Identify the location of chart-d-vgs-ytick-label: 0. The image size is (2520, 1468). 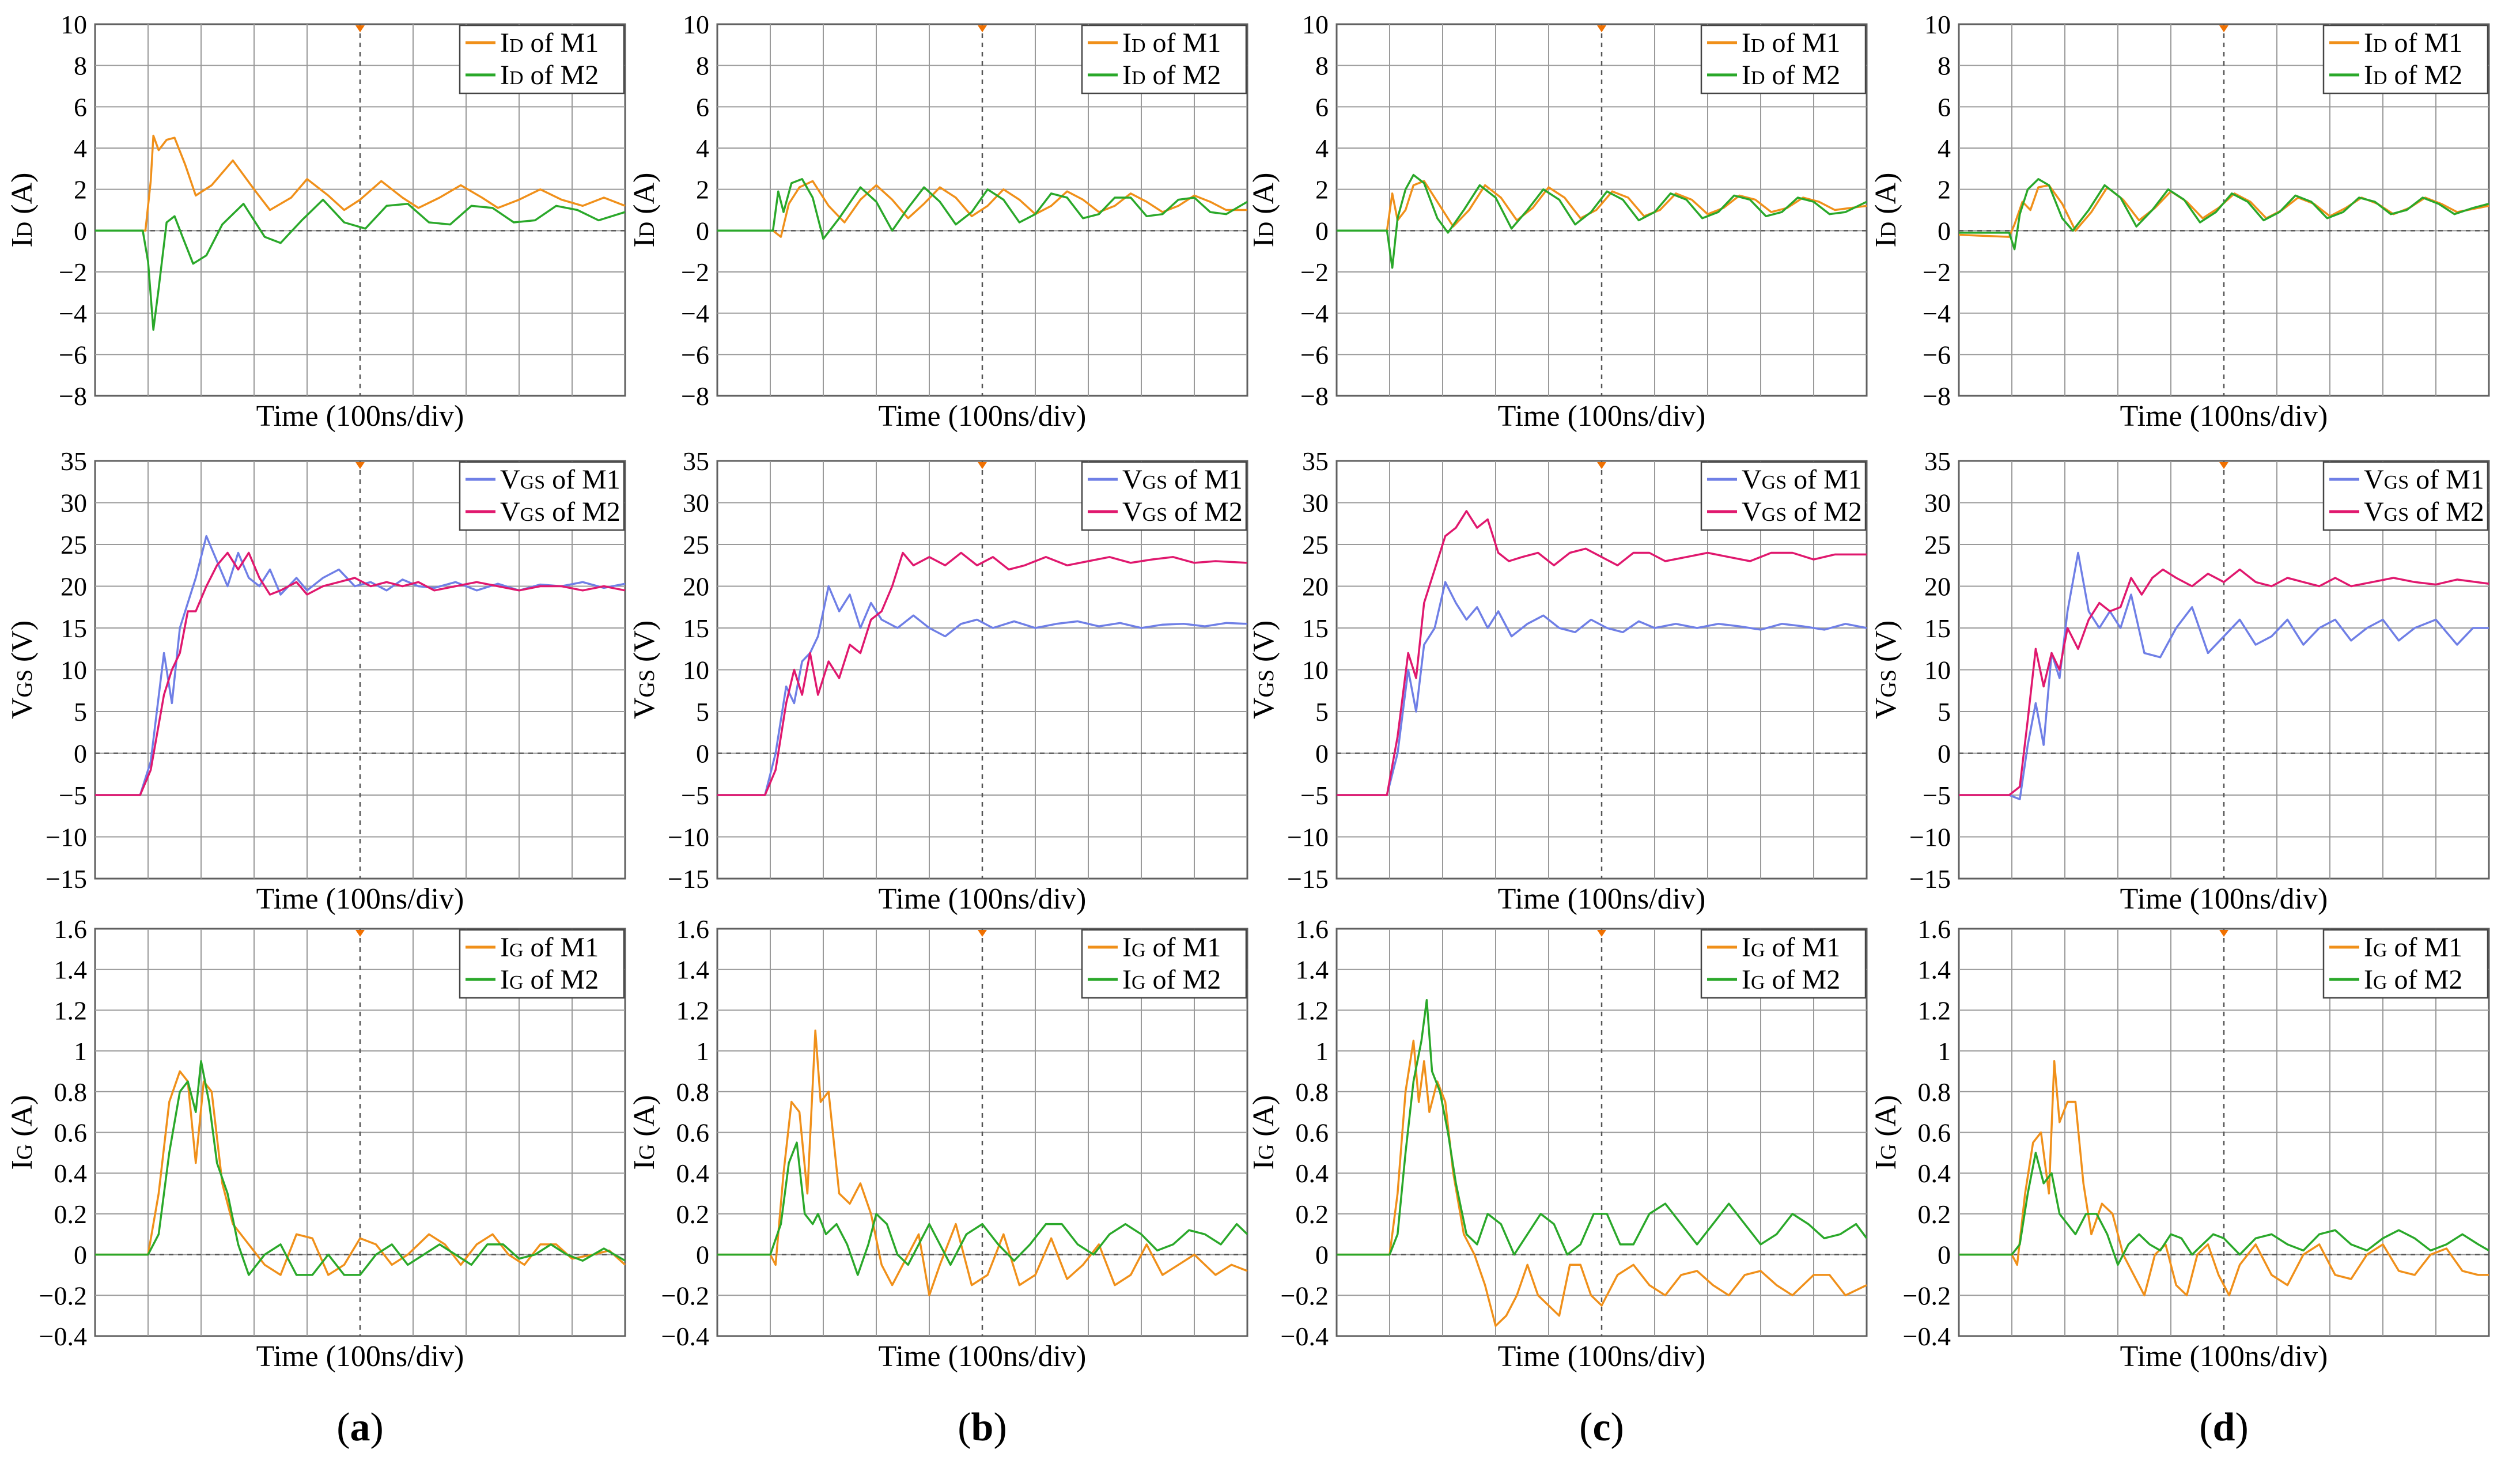
(1945, 754).